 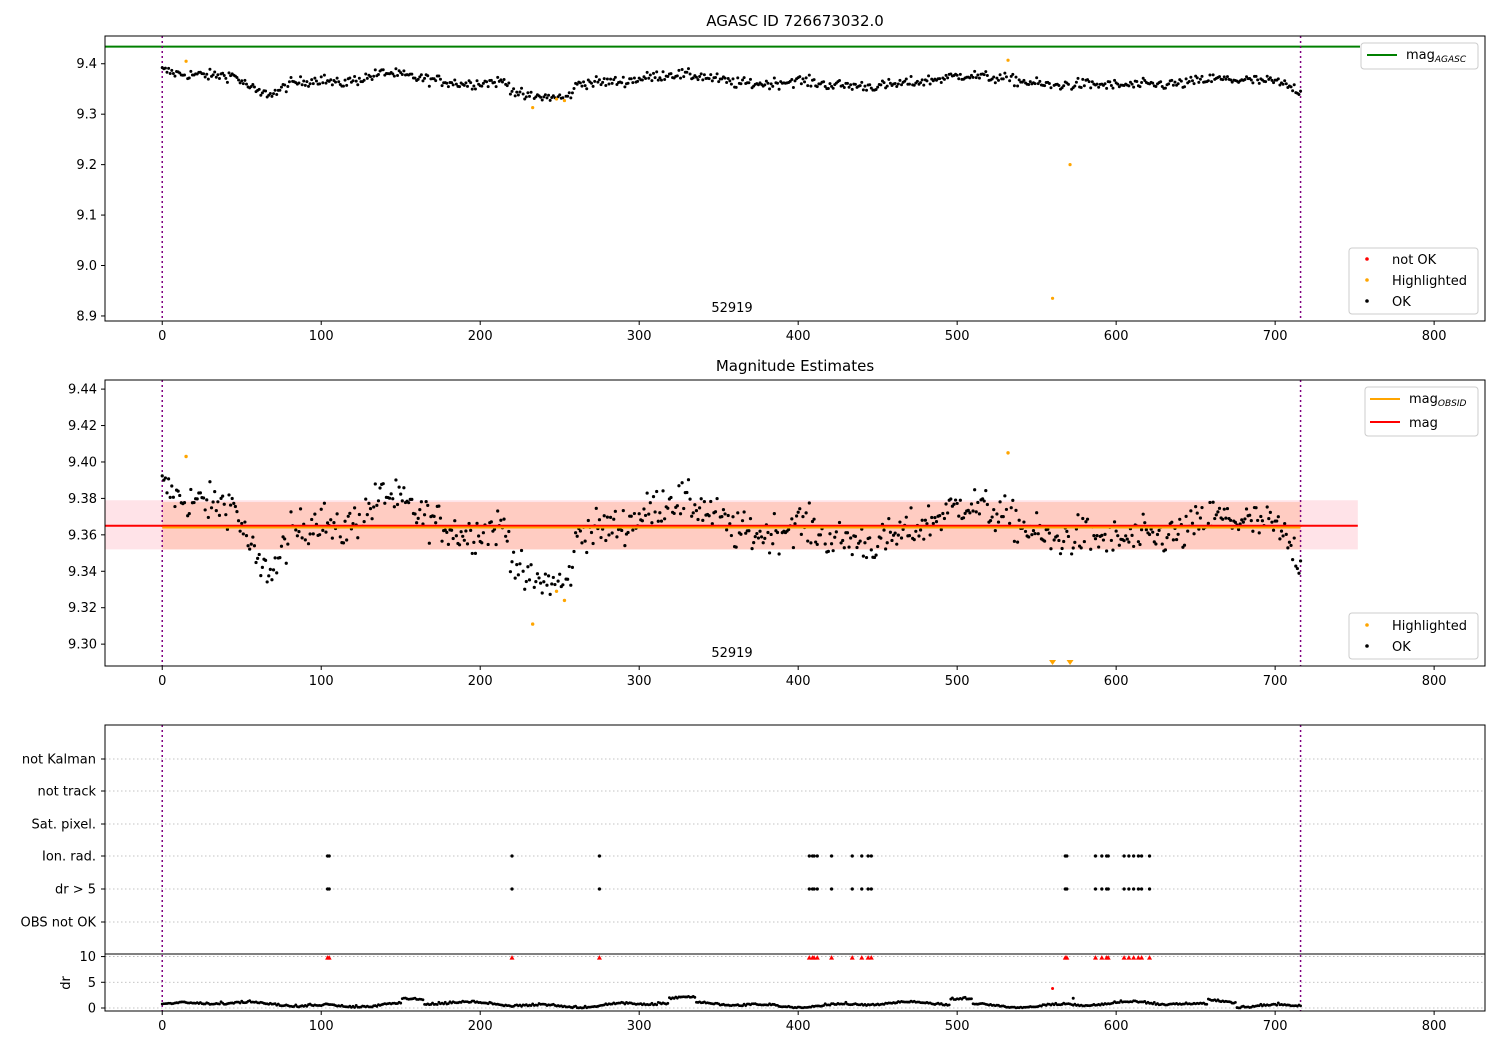 I want to click on legend-ok-marker, so click(x=1367, y=301).